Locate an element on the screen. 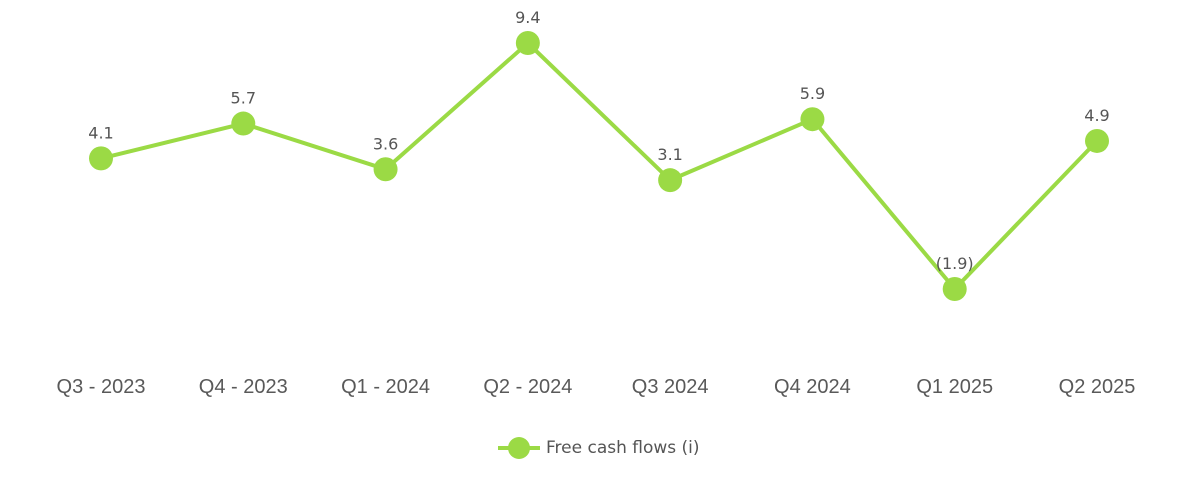 This screenshot has height=498, width=1200. x-axis-tick-label: Q4 2024 is located at coordinates (812, 387).